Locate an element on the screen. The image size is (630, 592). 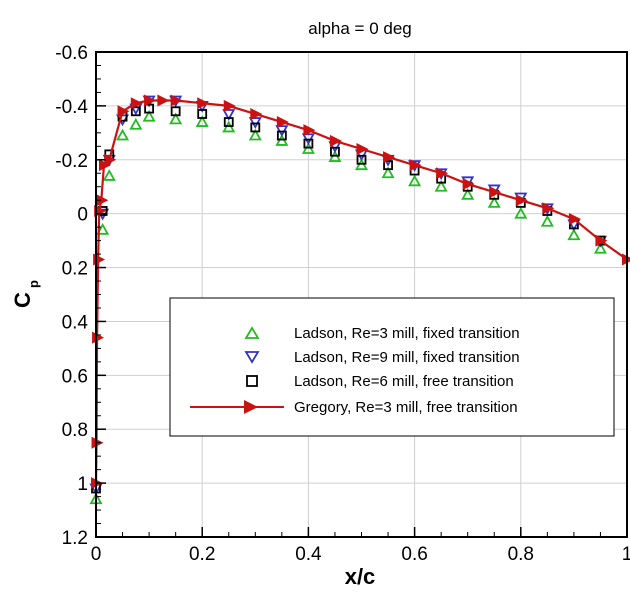
legend-entry-4: Gregory, Re=3 mill, free transition is located at coordinates (354, 407).